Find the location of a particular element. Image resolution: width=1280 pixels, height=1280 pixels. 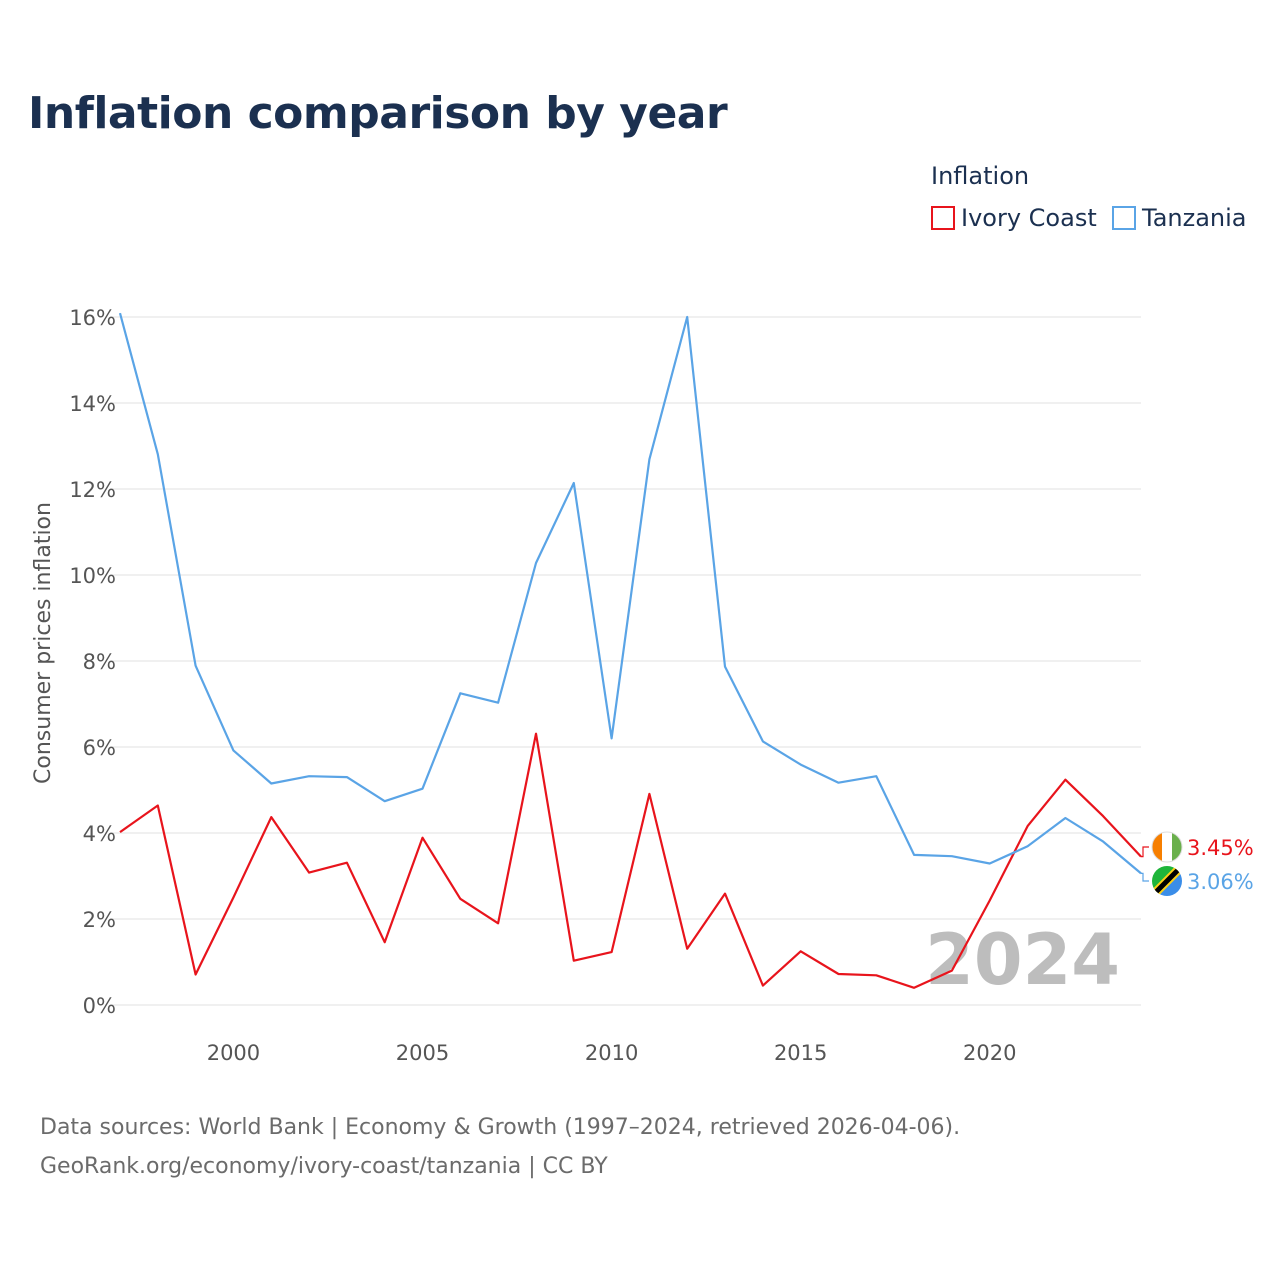

x-tick-label: 2015 is located at coordinates (800, 1053).